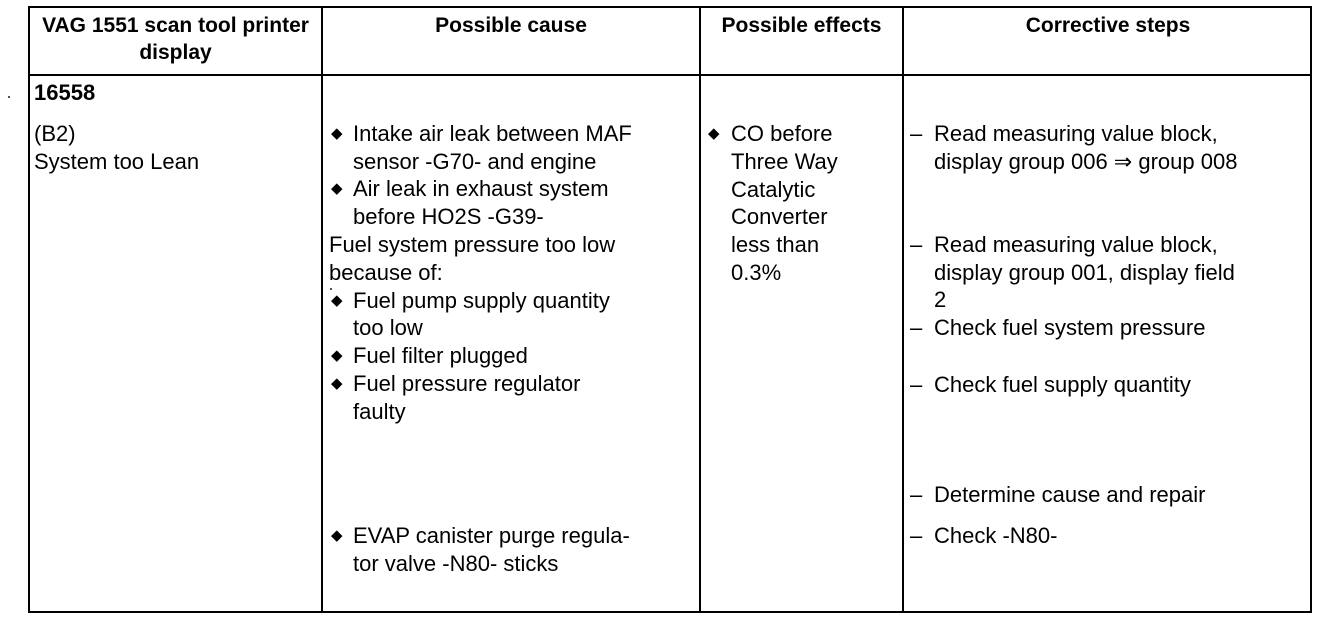 This screenshot has width=1328, height=622. I want to click on effect-line: Converter, so click(779, 216).